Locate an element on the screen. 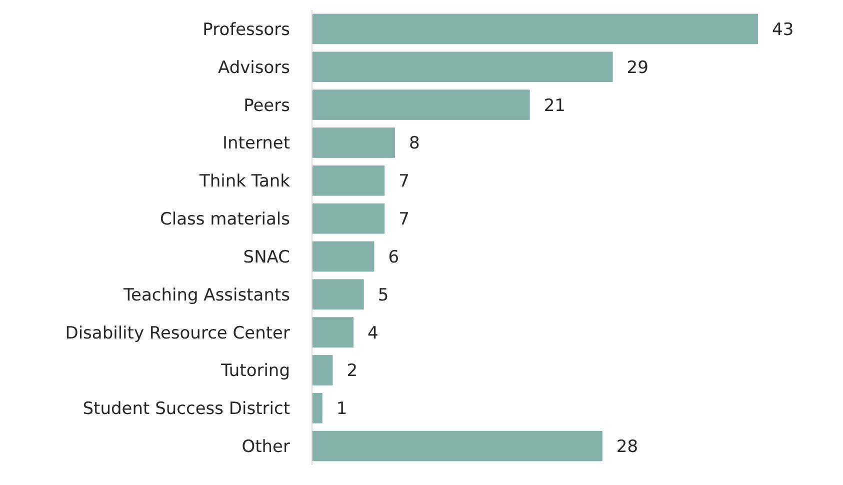  y-tick-label: Tutoring is located at coordinates (255, 371).